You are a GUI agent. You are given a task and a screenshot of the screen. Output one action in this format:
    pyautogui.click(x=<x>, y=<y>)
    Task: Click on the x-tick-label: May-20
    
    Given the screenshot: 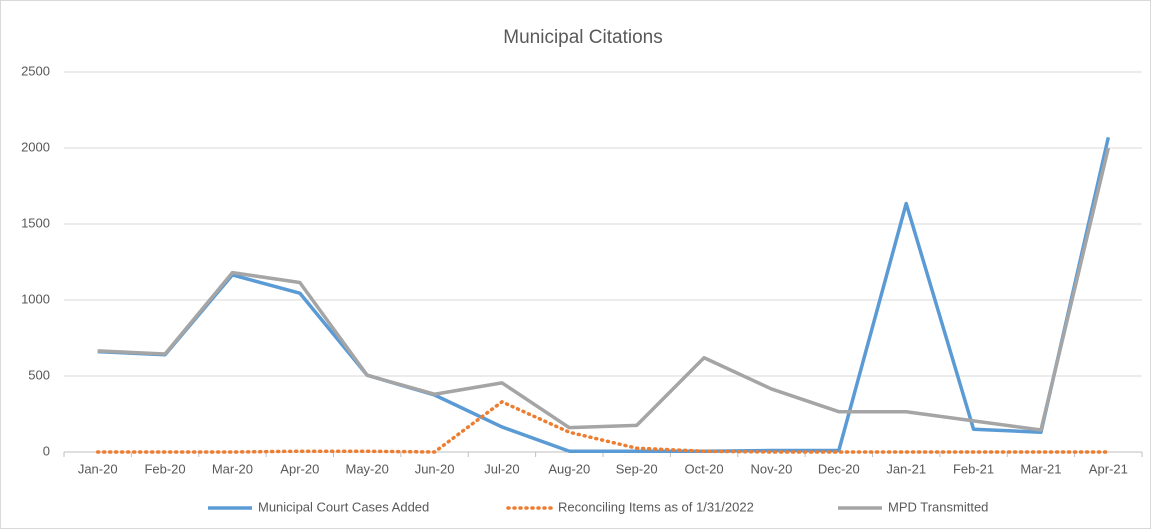 What is the action you would take?
    pyautogui.click(x=367, y=468)
    